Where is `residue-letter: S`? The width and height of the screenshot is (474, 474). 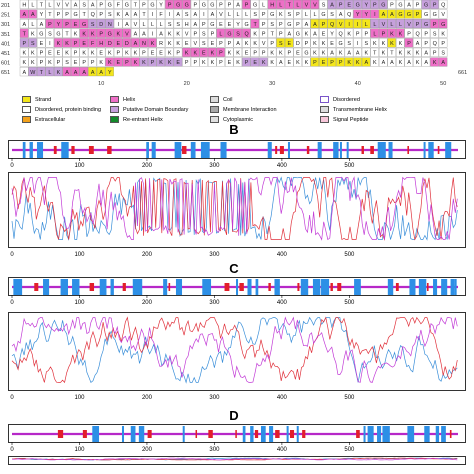 residue-letter: S is located at coordinates (443, 54).